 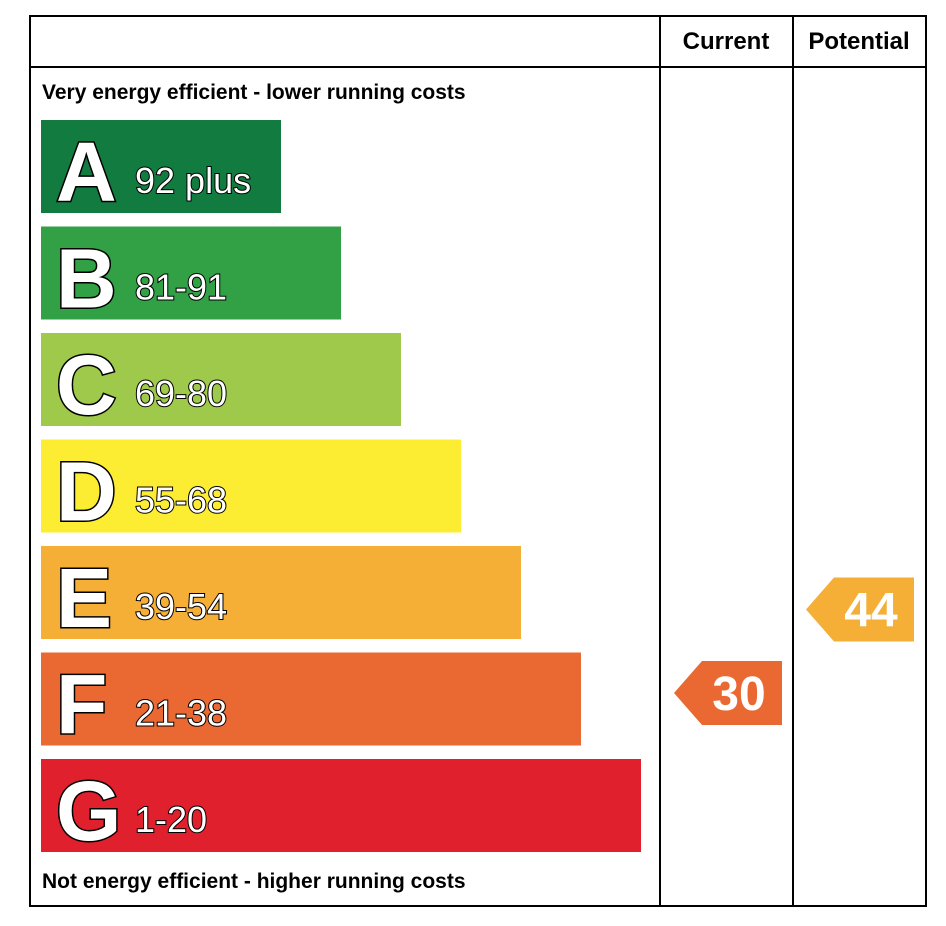 What do you see at coordinates (181, 287) in the screenshot?
I see `band-range: 81-91` at bounding box center [181, 287].